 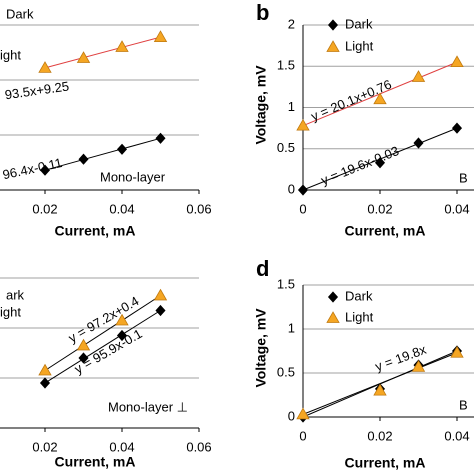 What do you see at coordinates (291, 23) in the screenshot?
I see `y-tick-label: 2` at bounding box center [291, 23].